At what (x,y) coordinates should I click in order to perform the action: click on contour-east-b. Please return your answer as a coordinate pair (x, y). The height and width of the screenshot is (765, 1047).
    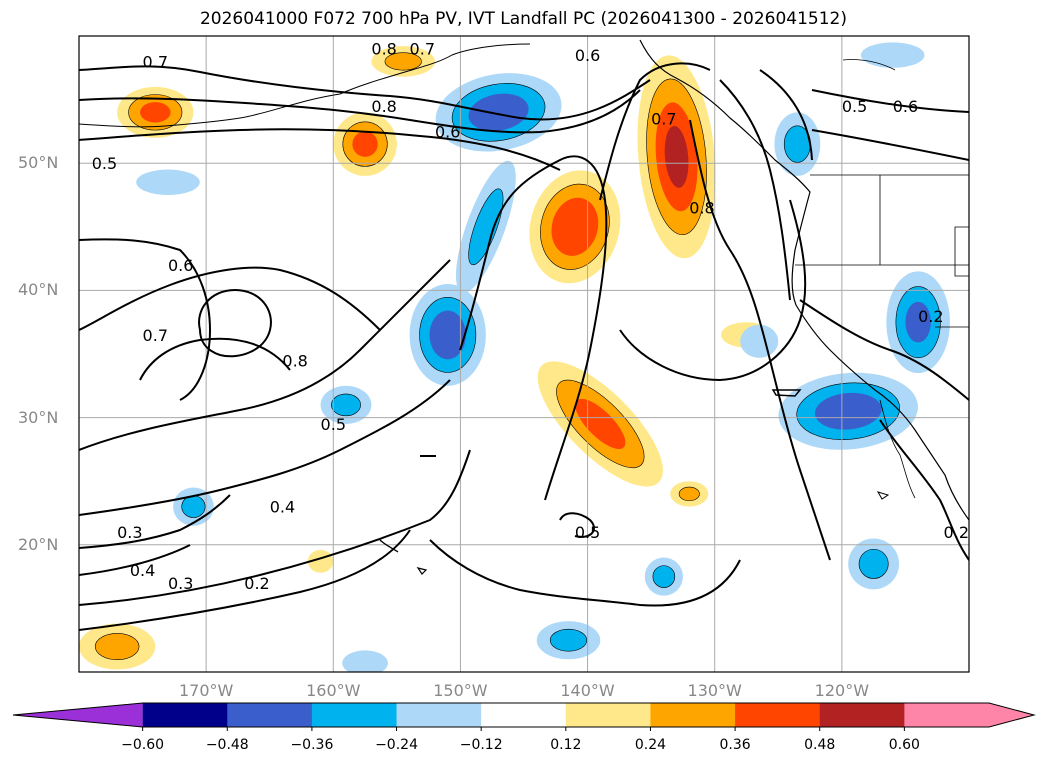
    Looking at the image, I should click on (655, 131).